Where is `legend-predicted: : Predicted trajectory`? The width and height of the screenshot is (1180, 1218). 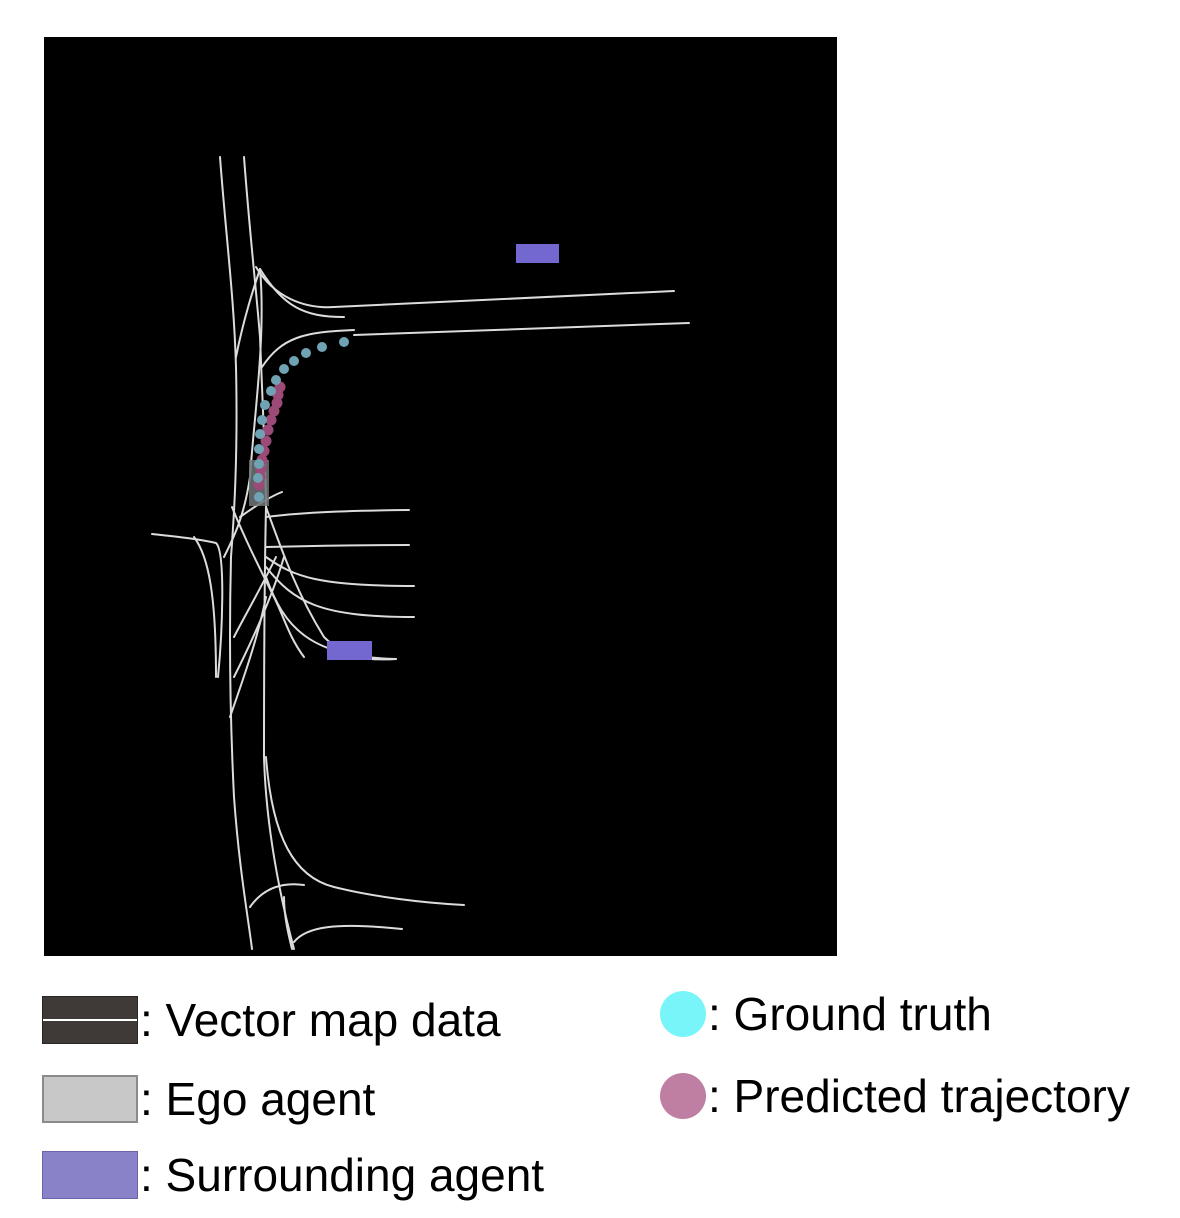 legend-predicted: : Predicted trajectory is located at coordinates (895, 1096).